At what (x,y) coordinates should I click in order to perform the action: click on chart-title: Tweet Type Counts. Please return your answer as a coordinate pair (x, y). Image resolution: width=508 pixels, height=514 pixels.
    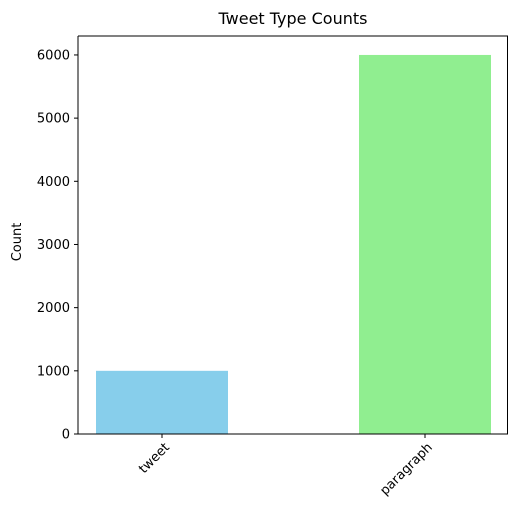
    Looking at the image, I should click on (293, 18).